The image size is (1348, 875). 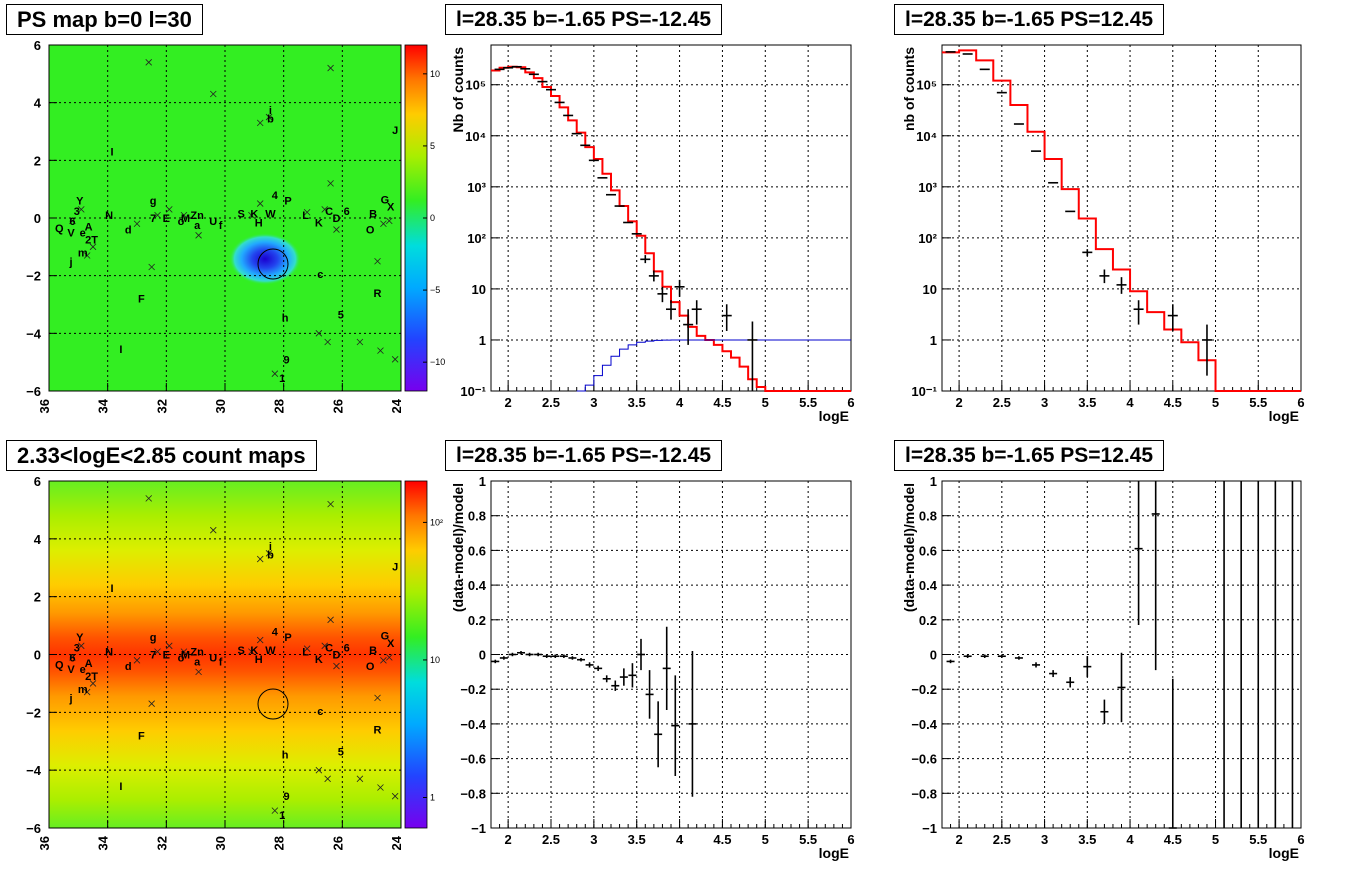 I want to click on source-label: J, so click(x=395, y=567).